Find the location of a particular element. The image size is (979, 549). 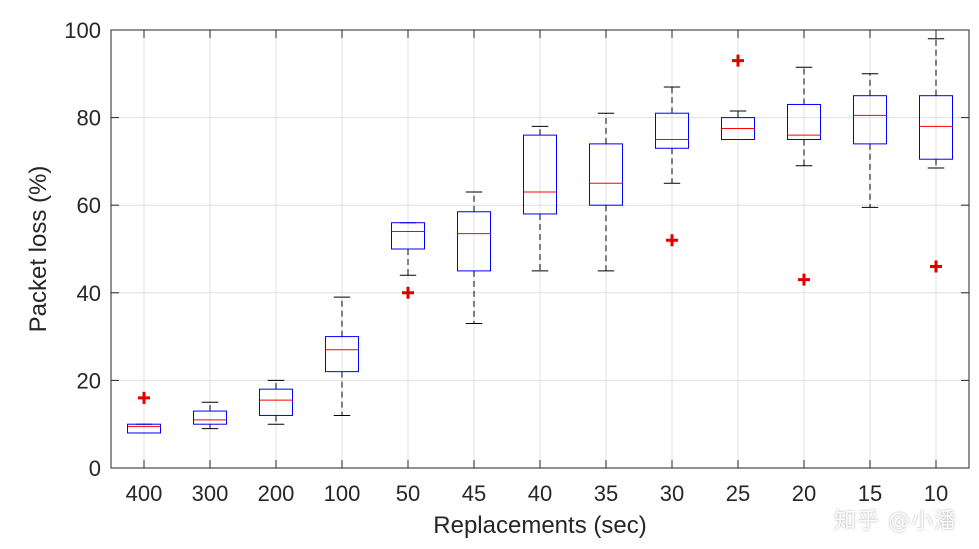

x-tick-label: 10 is located at coordinates (936, 493).